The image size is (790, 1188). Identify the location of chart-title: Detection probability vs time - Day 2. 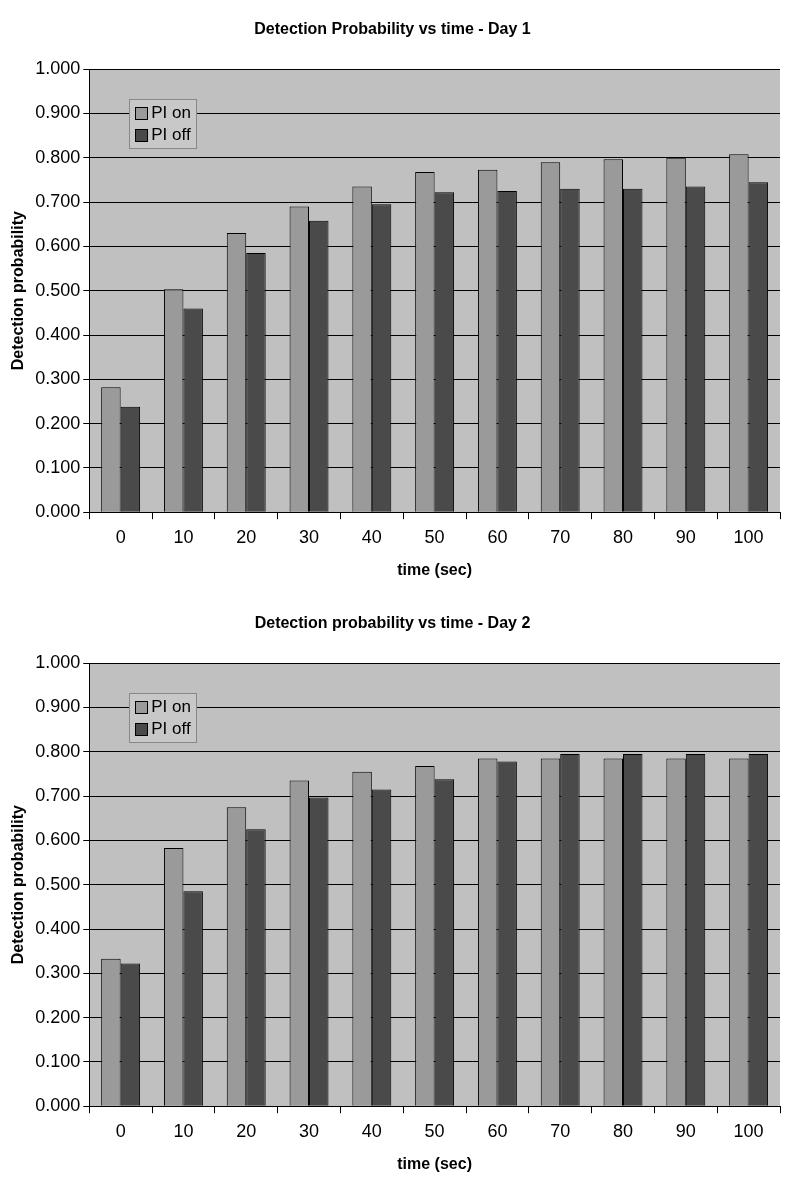
(392, 623).